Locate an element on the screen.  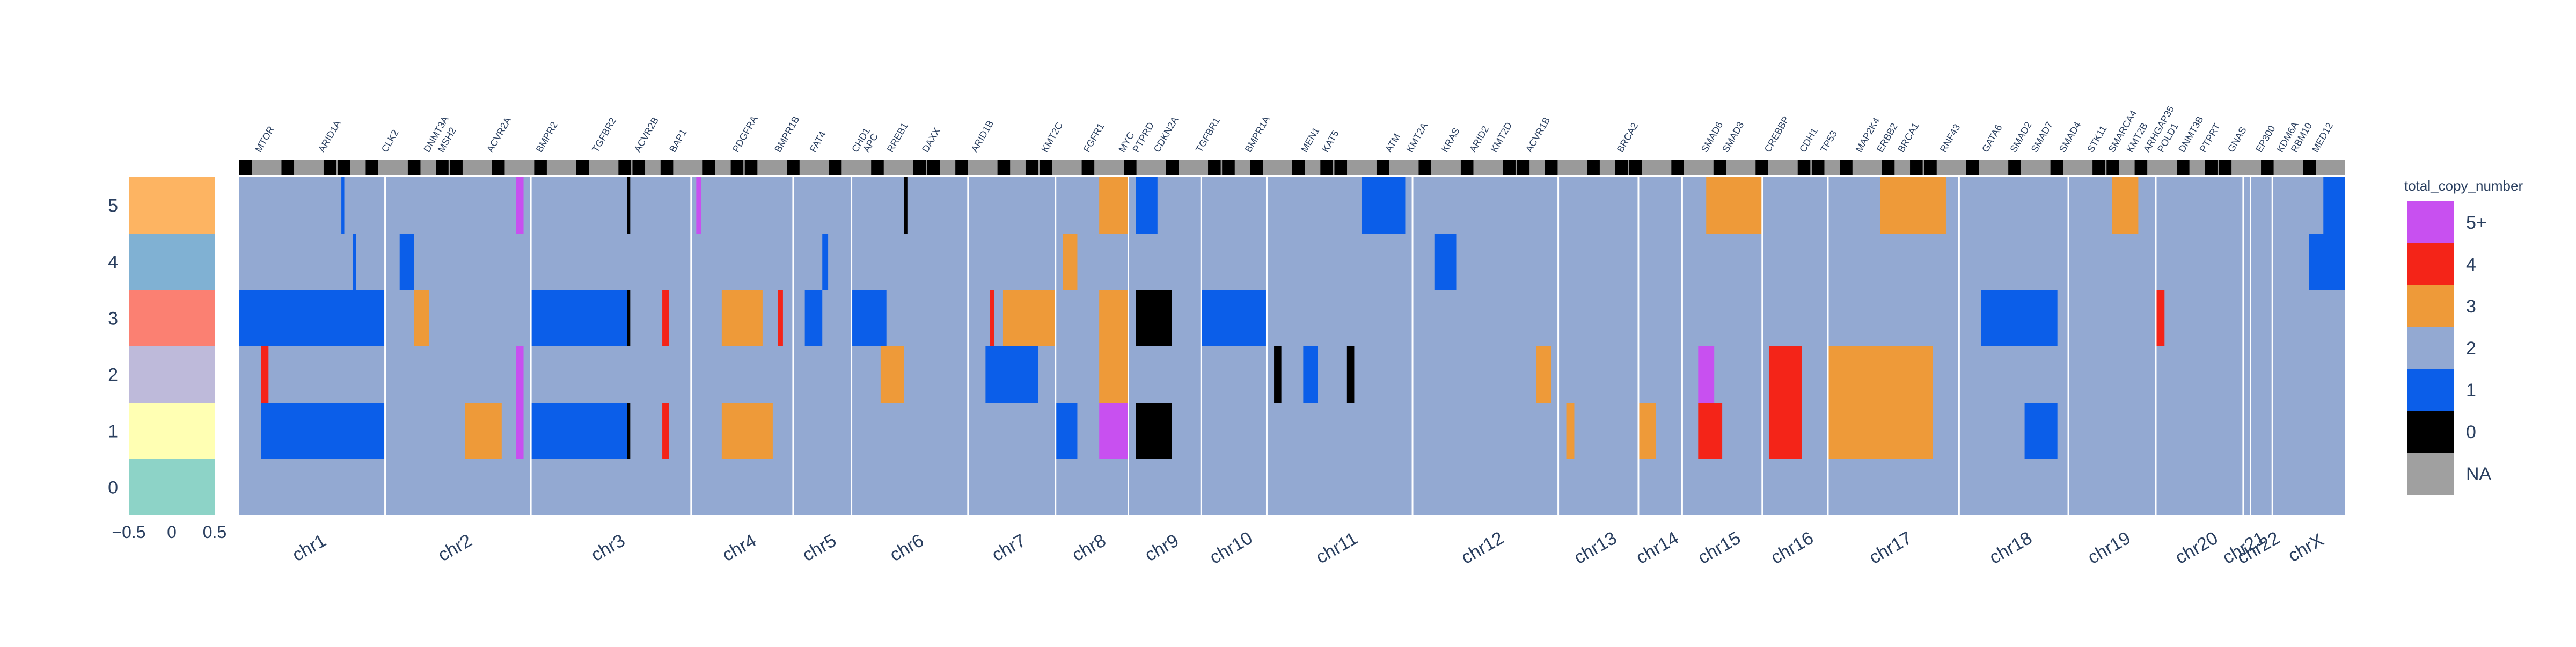
segment-1-chr14 is located at coordinates (1647, 431).